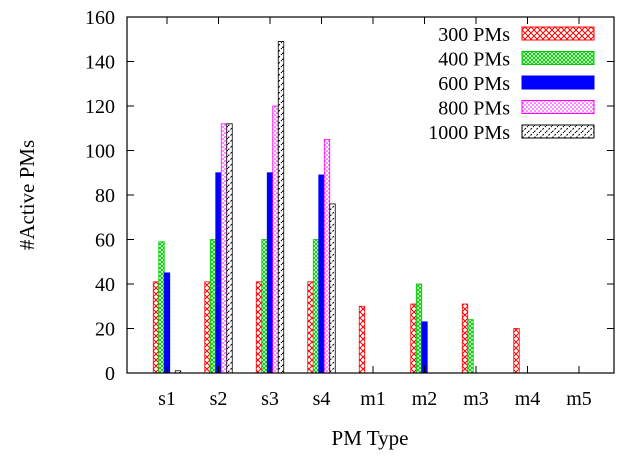 The width and height of the screenshot is (623, 458). What do you see at coordinates (474, 109) in the screenshot?
I see `legend-label-series-4: 800 PMs` at bounding box center [474, 109].